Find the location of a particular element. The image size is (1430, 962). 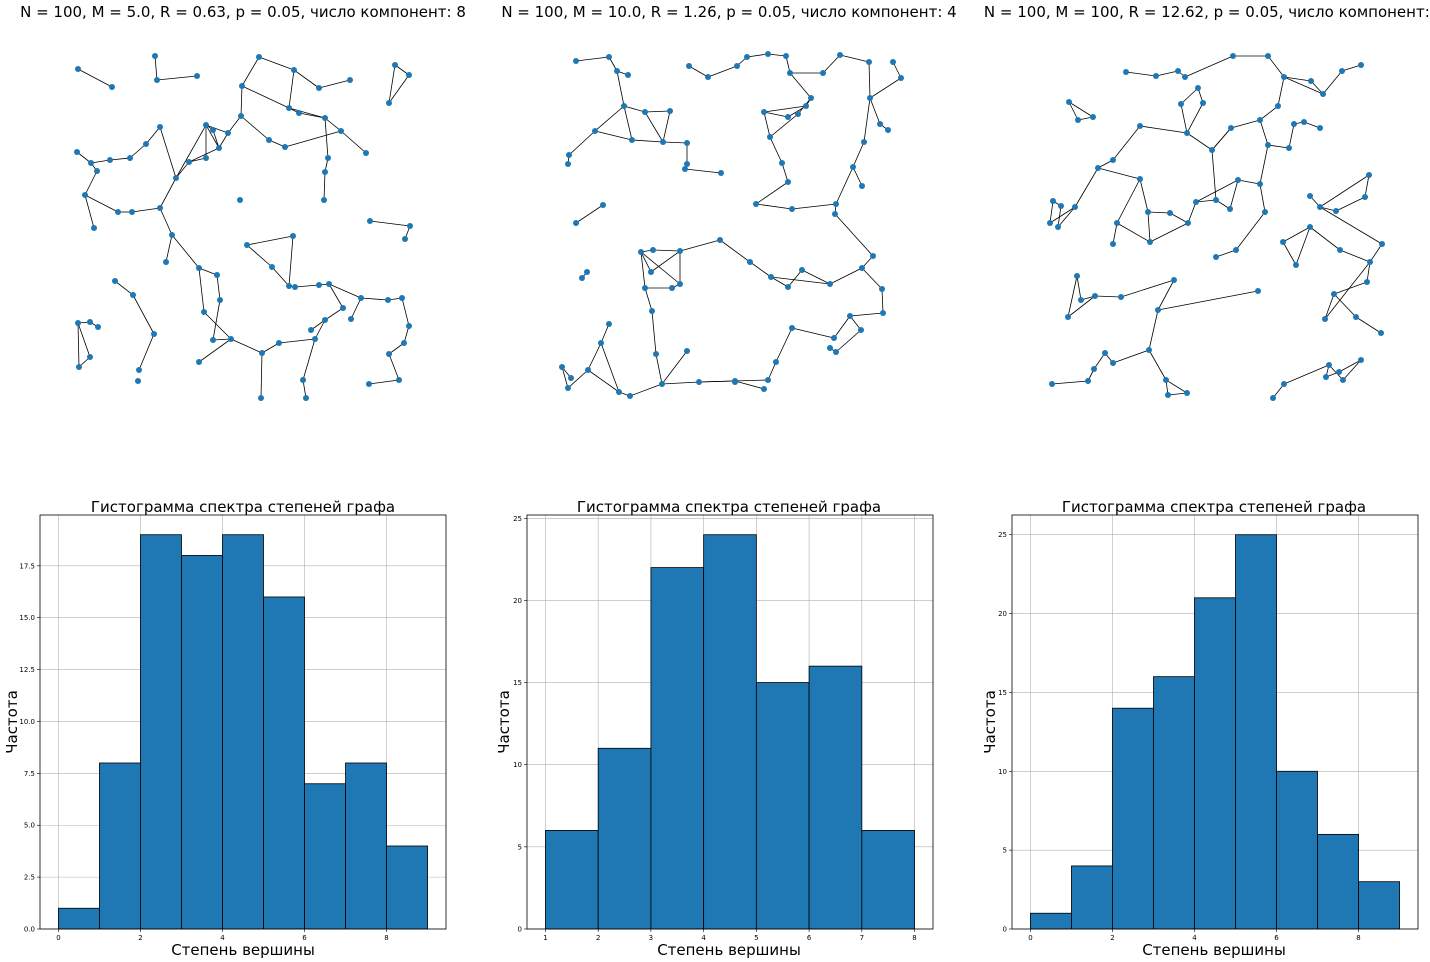

x-tick-label: 1 is located at coordinates (545, 938).